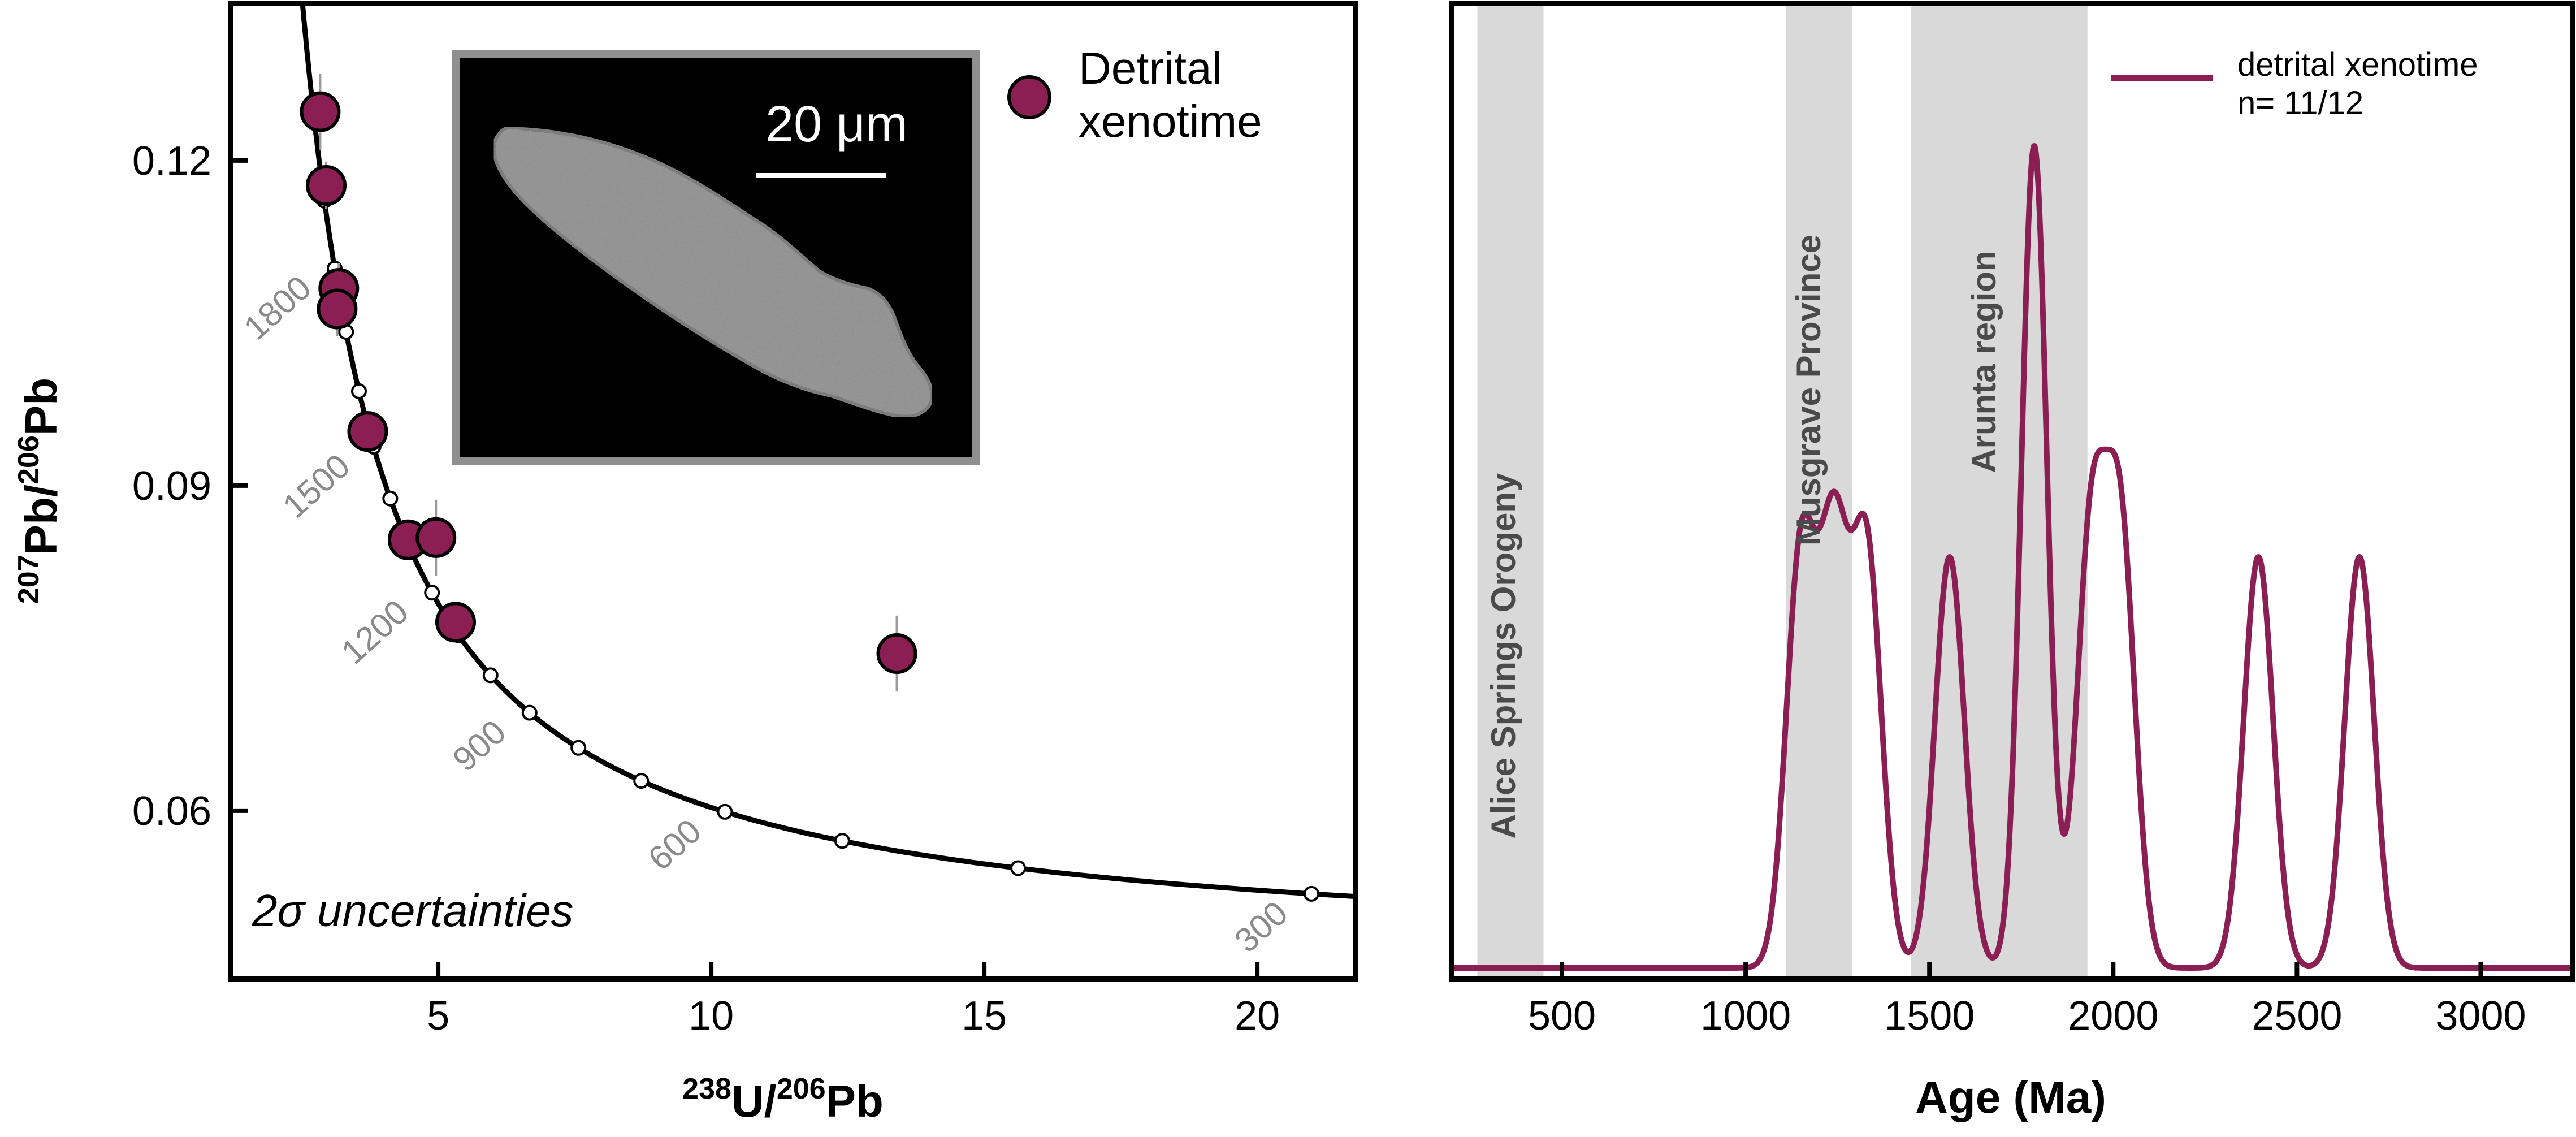  I want to click on band-label-0: Alice Springs Orogeny, so click(1503, 655).